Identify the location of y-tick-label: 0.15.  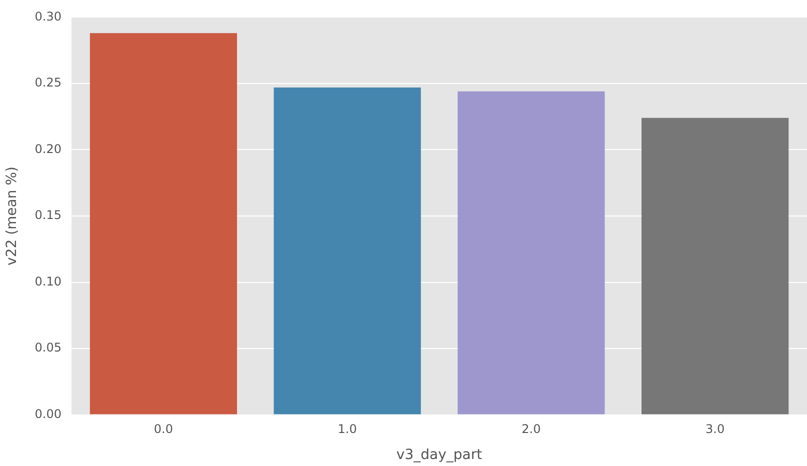
(48, 215).